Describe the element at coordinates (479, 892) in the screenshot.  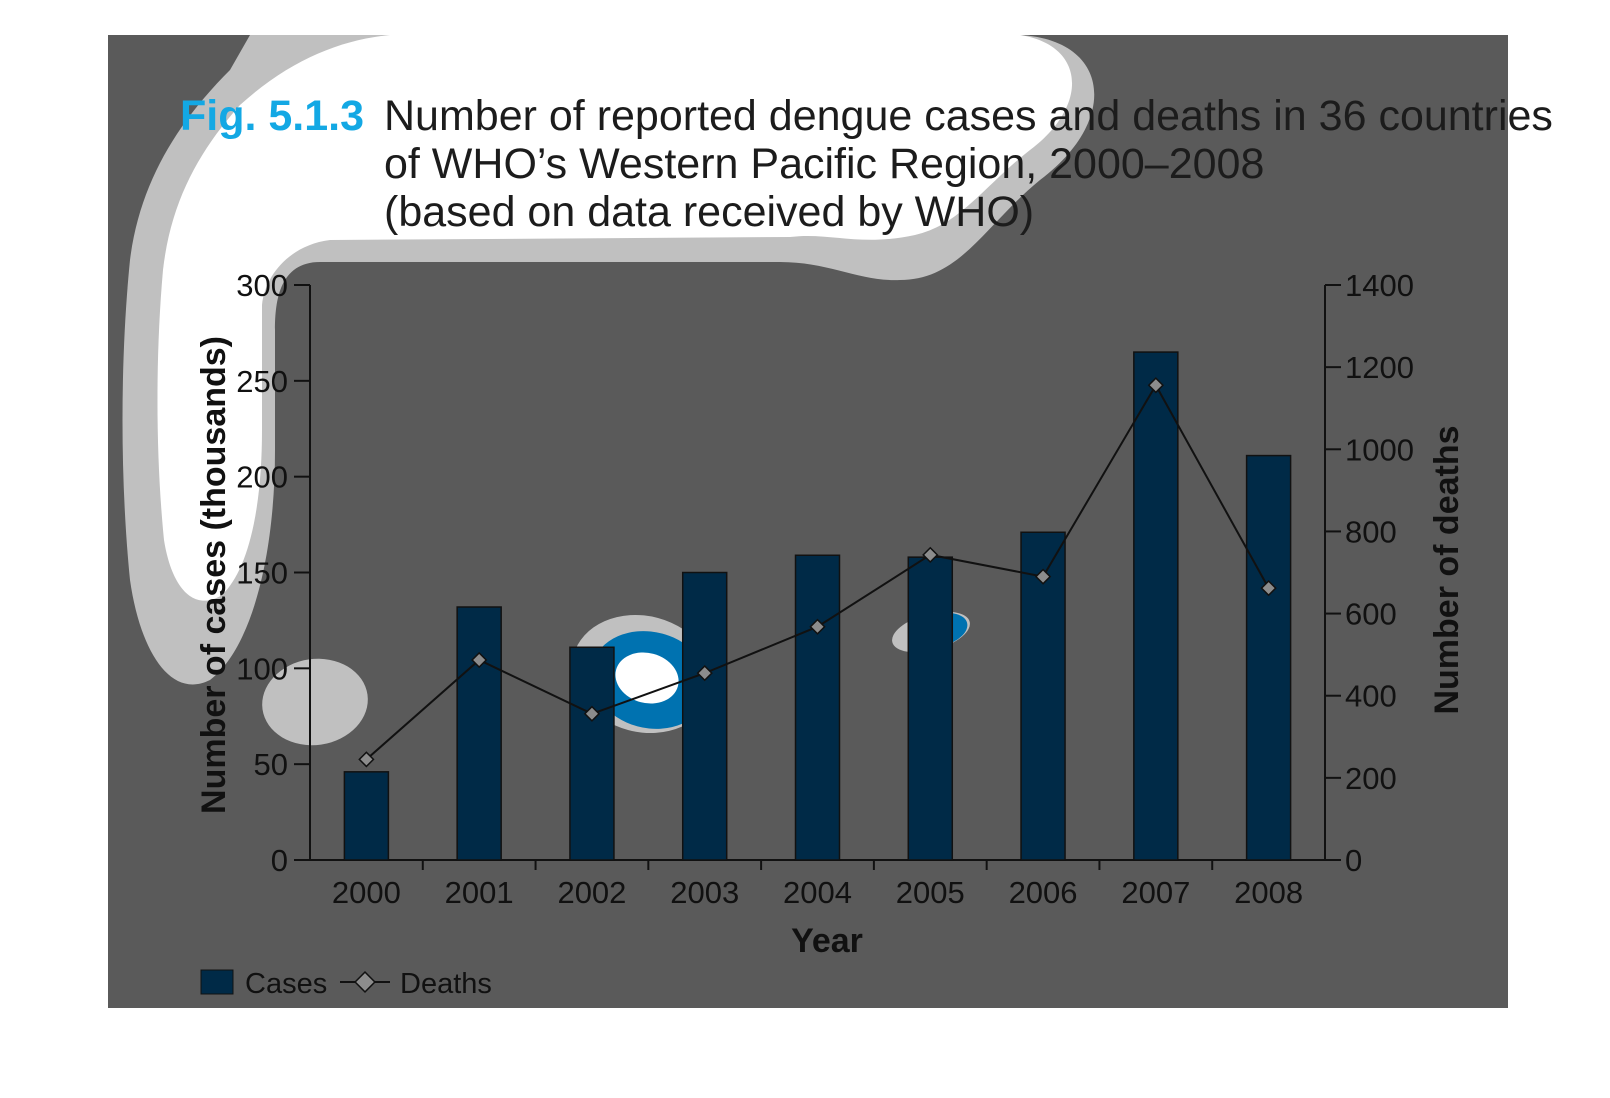
I see `x-tick-label: 2001` at that location.